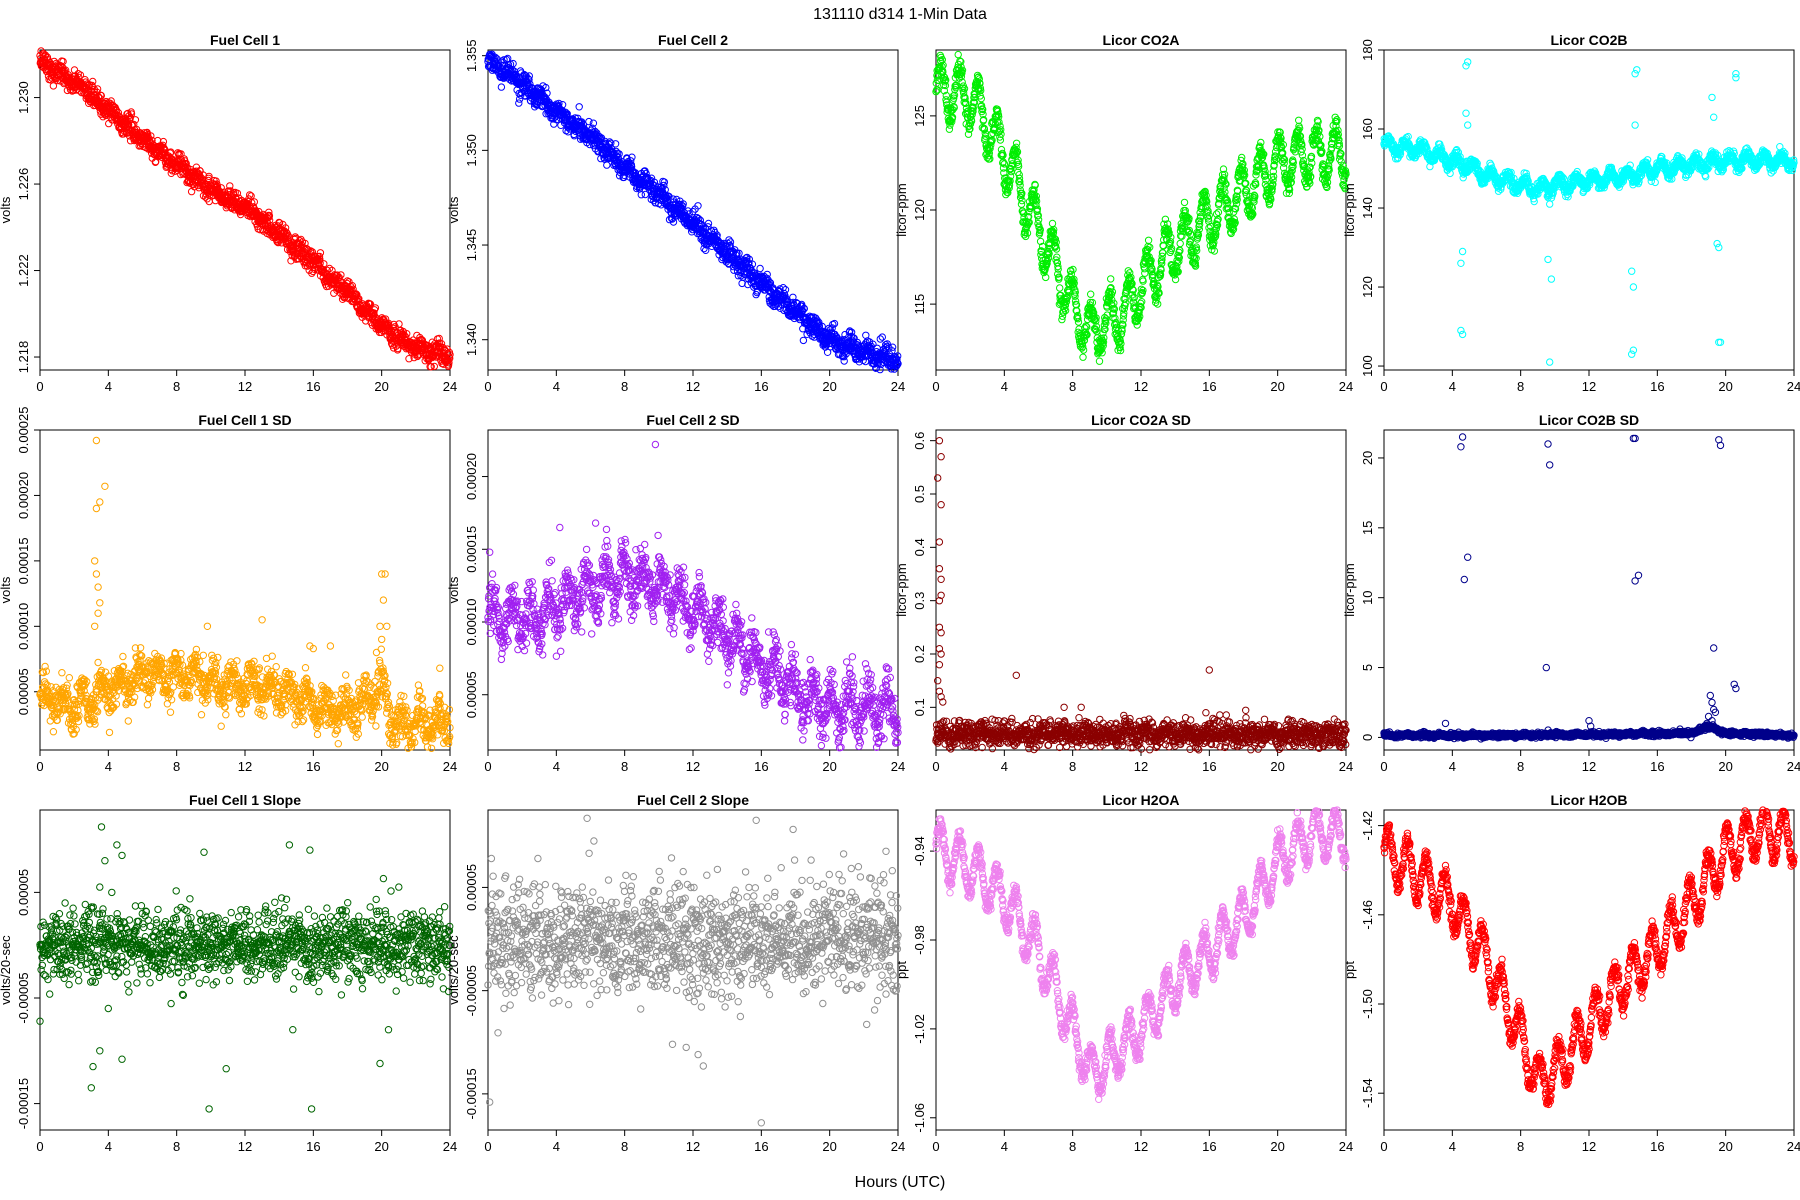 The image size is (1800, 1200). What do you see at coordinates (900, 14) in the screenshot?
I see `figure-title: 131110 d314 1-Min Data` at bounding box center [900, 14].